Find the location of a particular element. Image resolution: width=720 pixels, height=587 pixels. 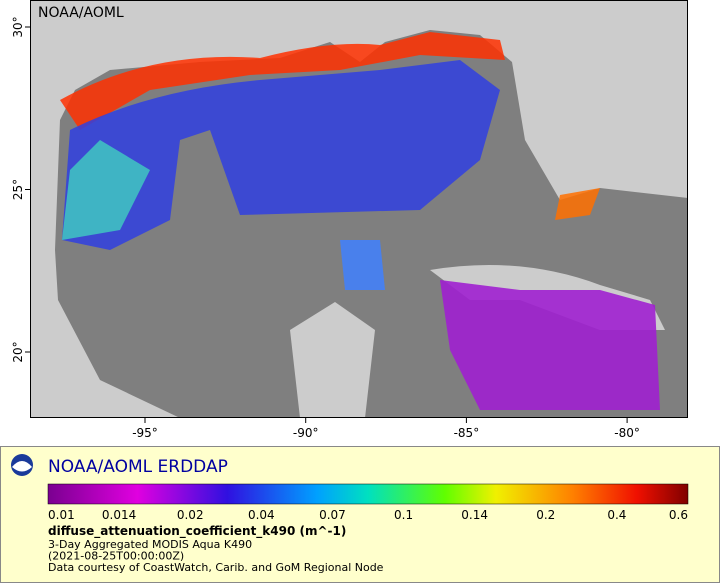

data-keys is located at coordinates (577, 204).